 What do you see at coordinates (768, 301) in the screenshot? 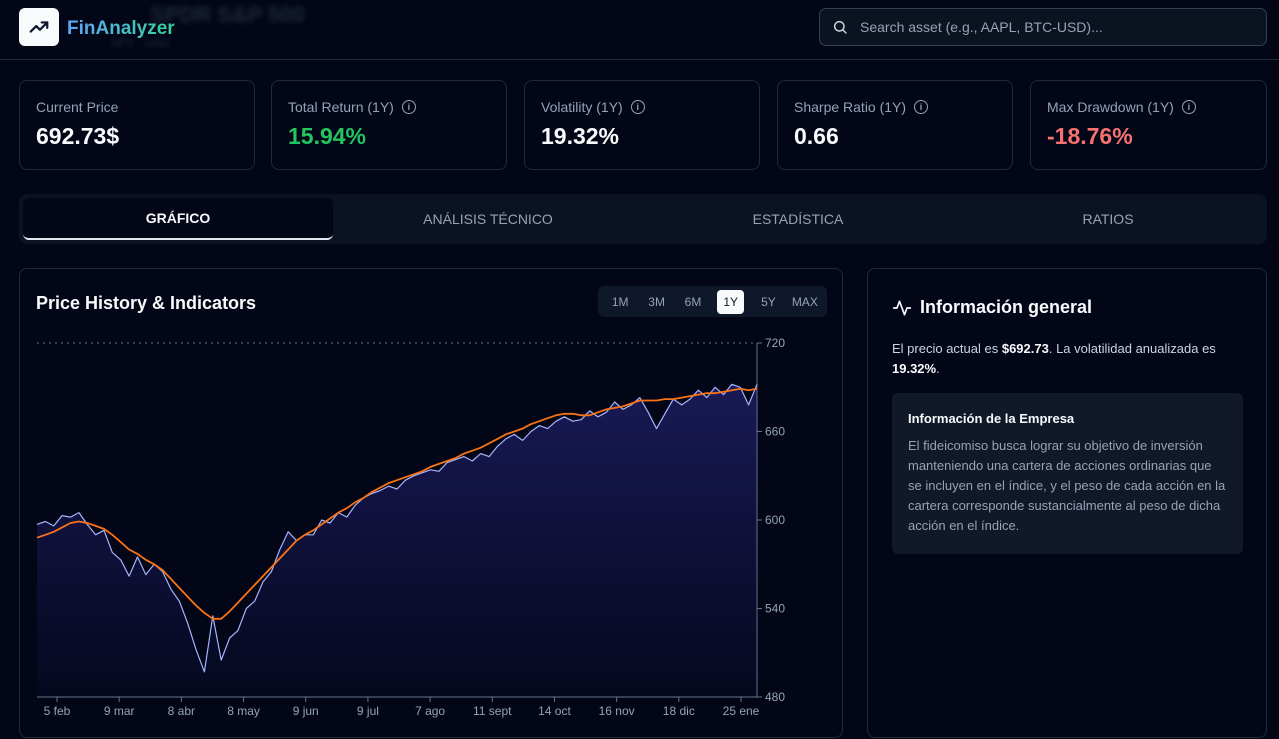
I see `range-button-5y: 5Y` at bounding box center [768, 301].